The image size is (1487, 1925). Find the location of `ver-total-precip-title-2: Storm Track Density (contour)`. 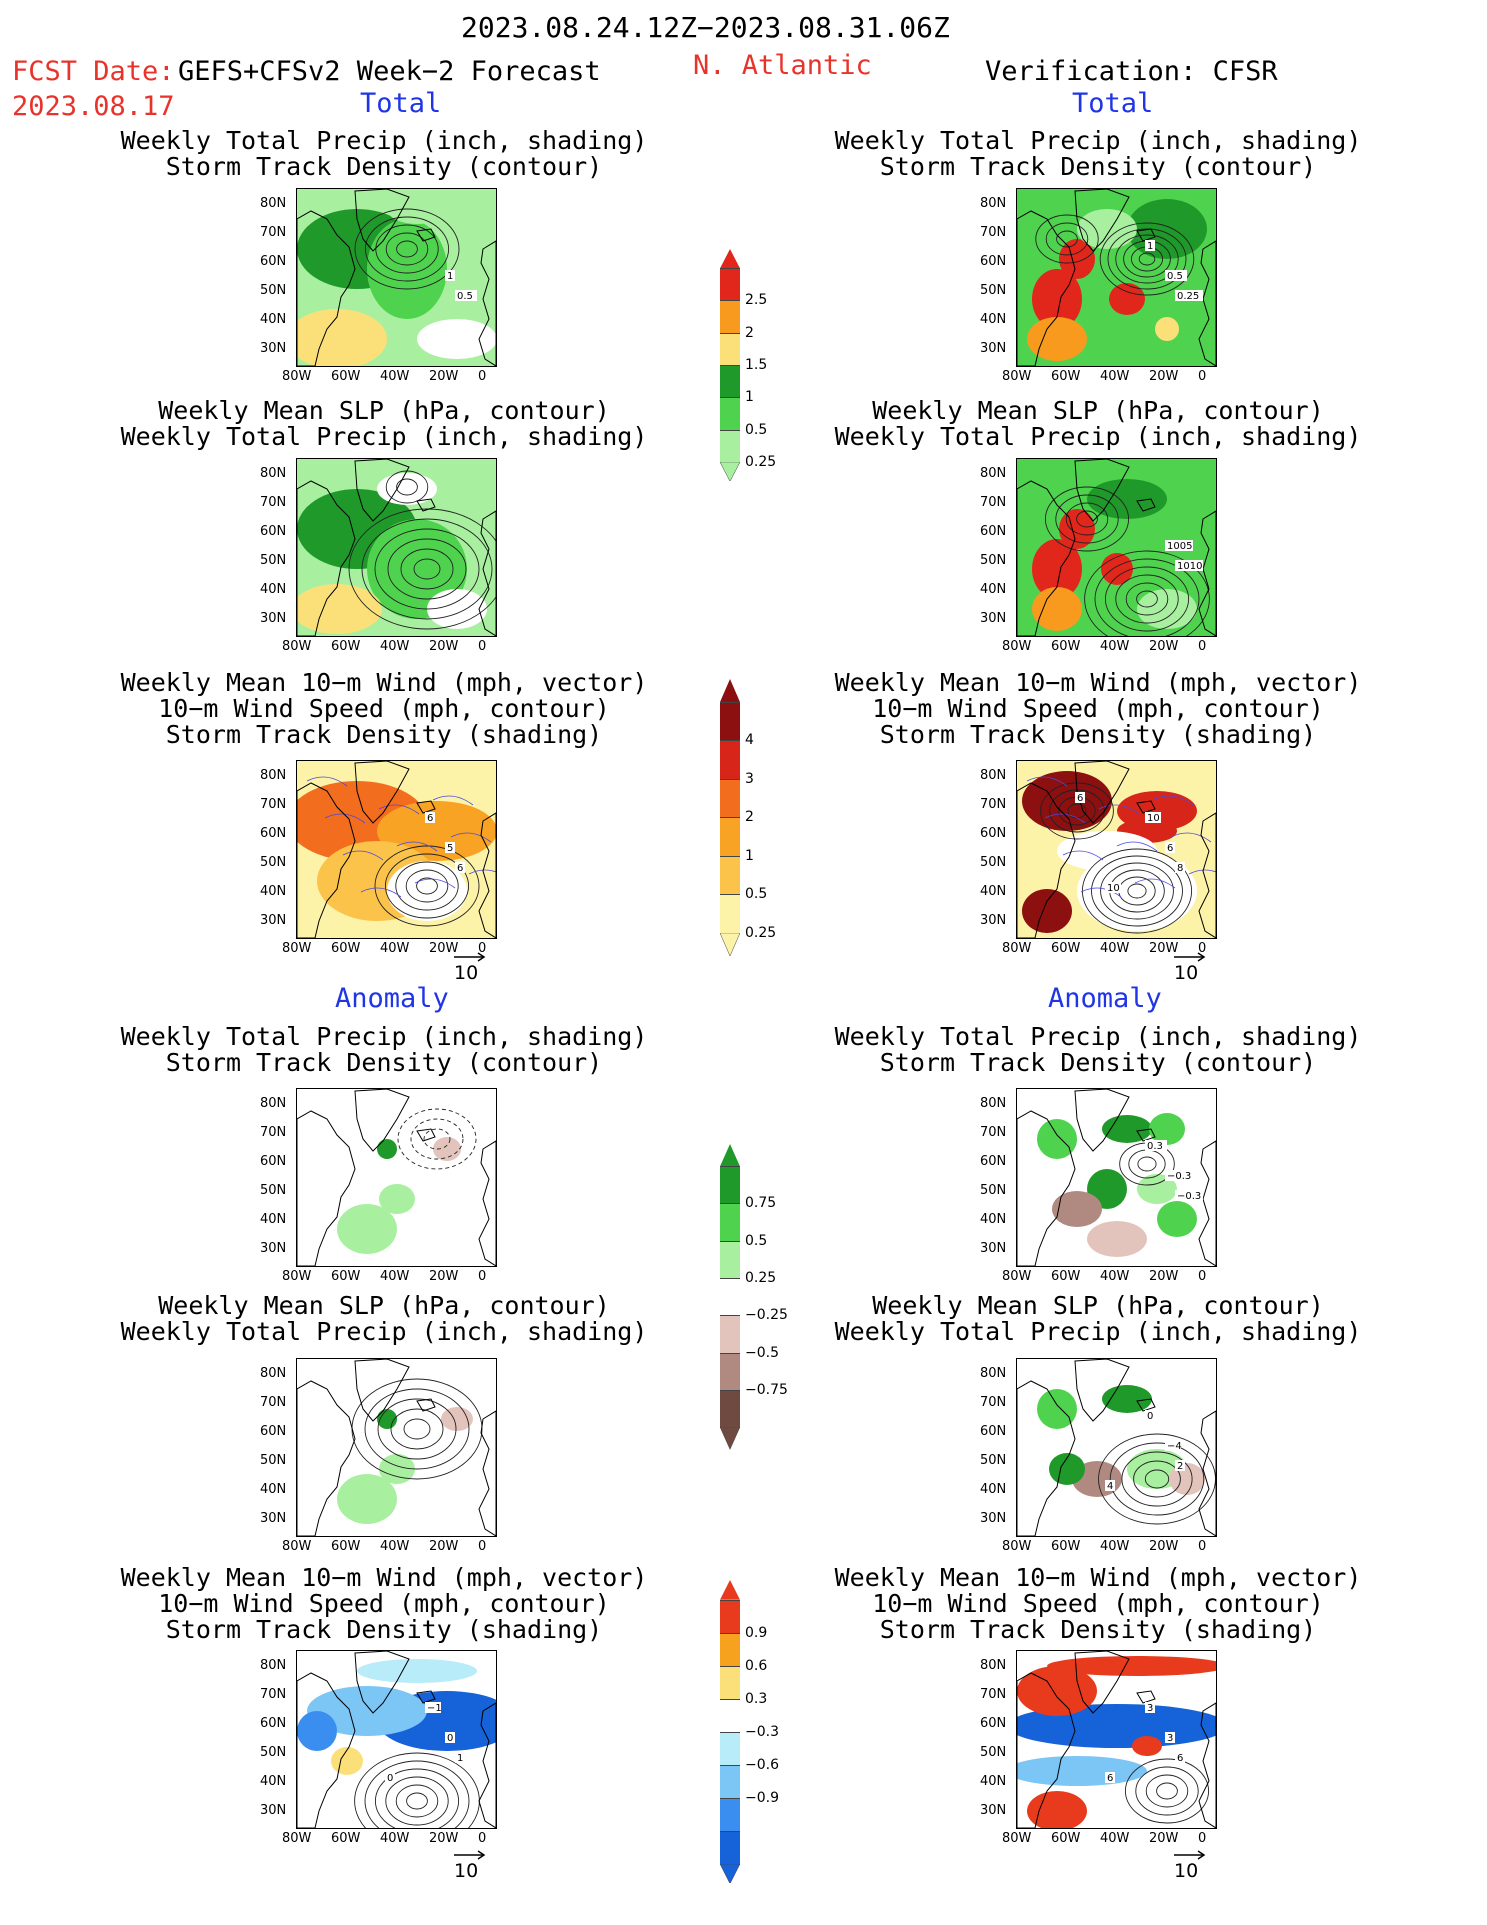

ver-total-precip-title-2: Storm Track Density (contour) is located at coordinates (1098, 166).